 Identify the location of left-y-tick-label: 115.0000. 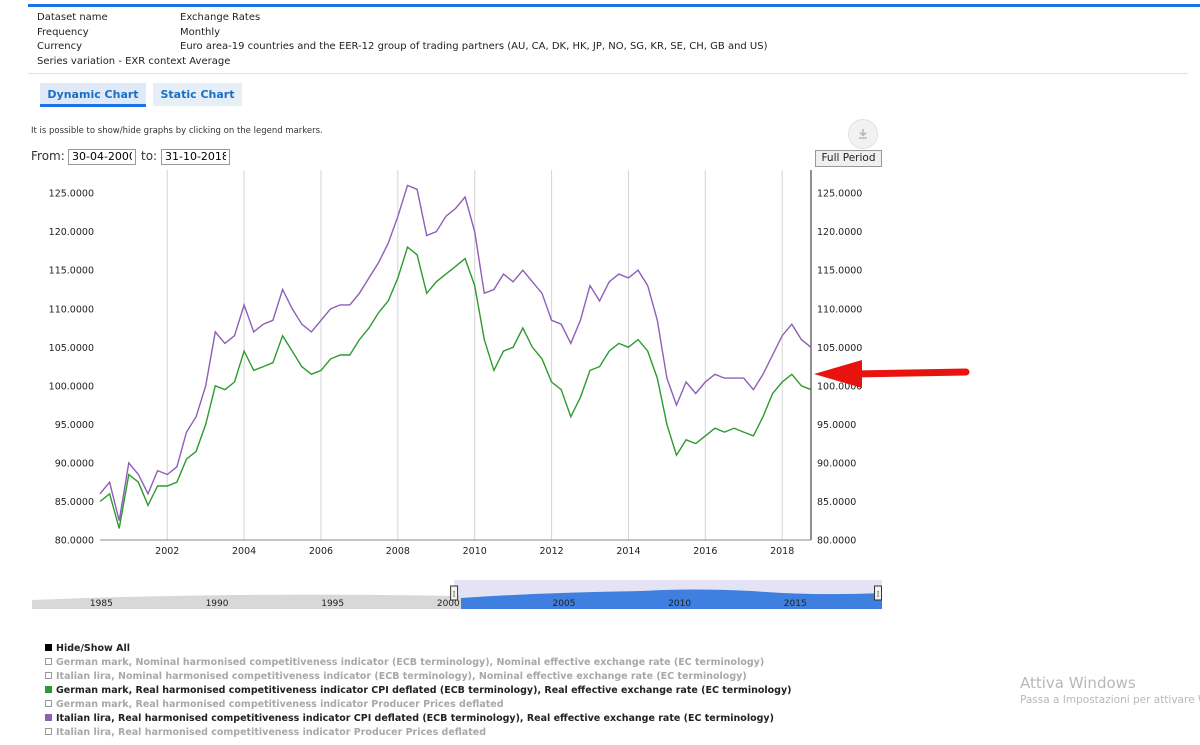
(71, 271).